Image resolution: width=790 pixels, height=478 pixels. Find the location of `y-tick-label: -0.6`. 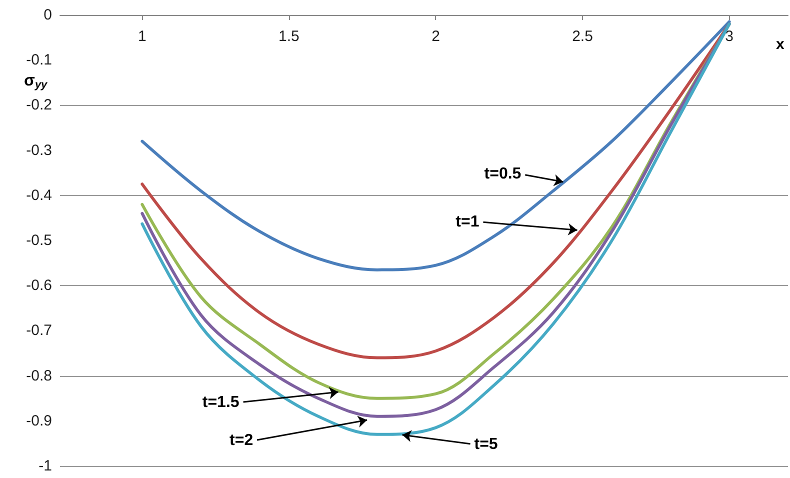

y-tick-label: -0.6 is located at coordinates (39, 285).